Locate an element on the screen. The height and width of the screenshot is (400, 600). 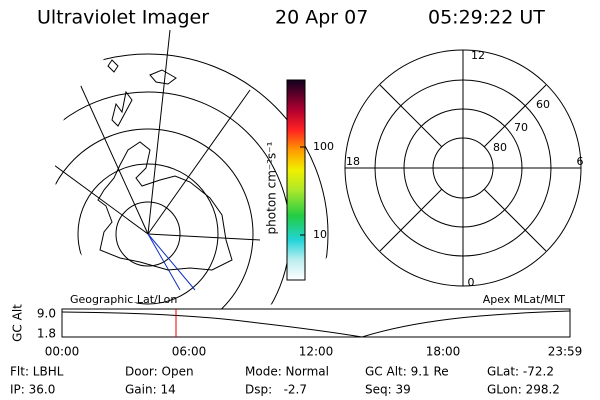
lat-label: 70 is located at coordinates (521, 127).